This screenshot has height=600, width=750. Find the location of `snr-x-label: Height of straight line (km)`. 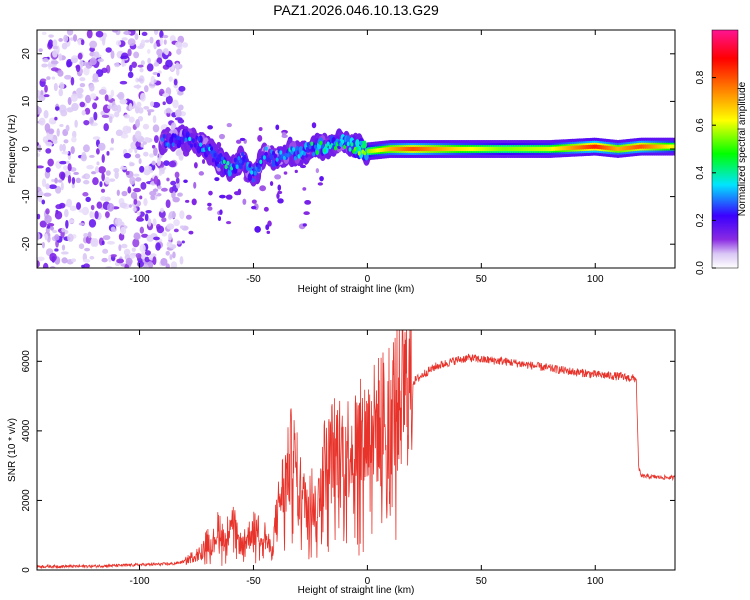

snr-x-label: Height of straight line (km) is located at coordinates (356, 590).